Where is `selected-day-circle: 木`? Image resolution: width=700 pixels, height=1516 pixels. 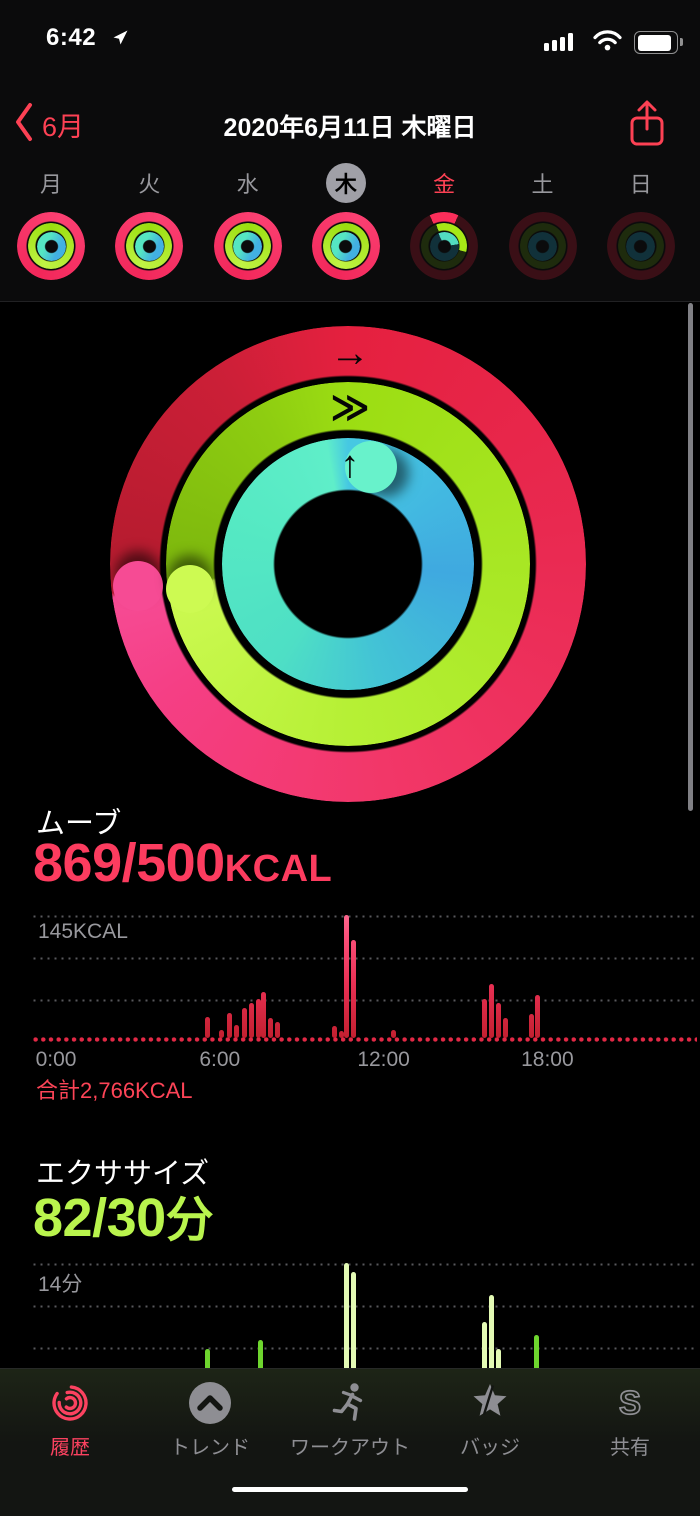
selected-day-circle: 木 is located at coordinates (345, 183).